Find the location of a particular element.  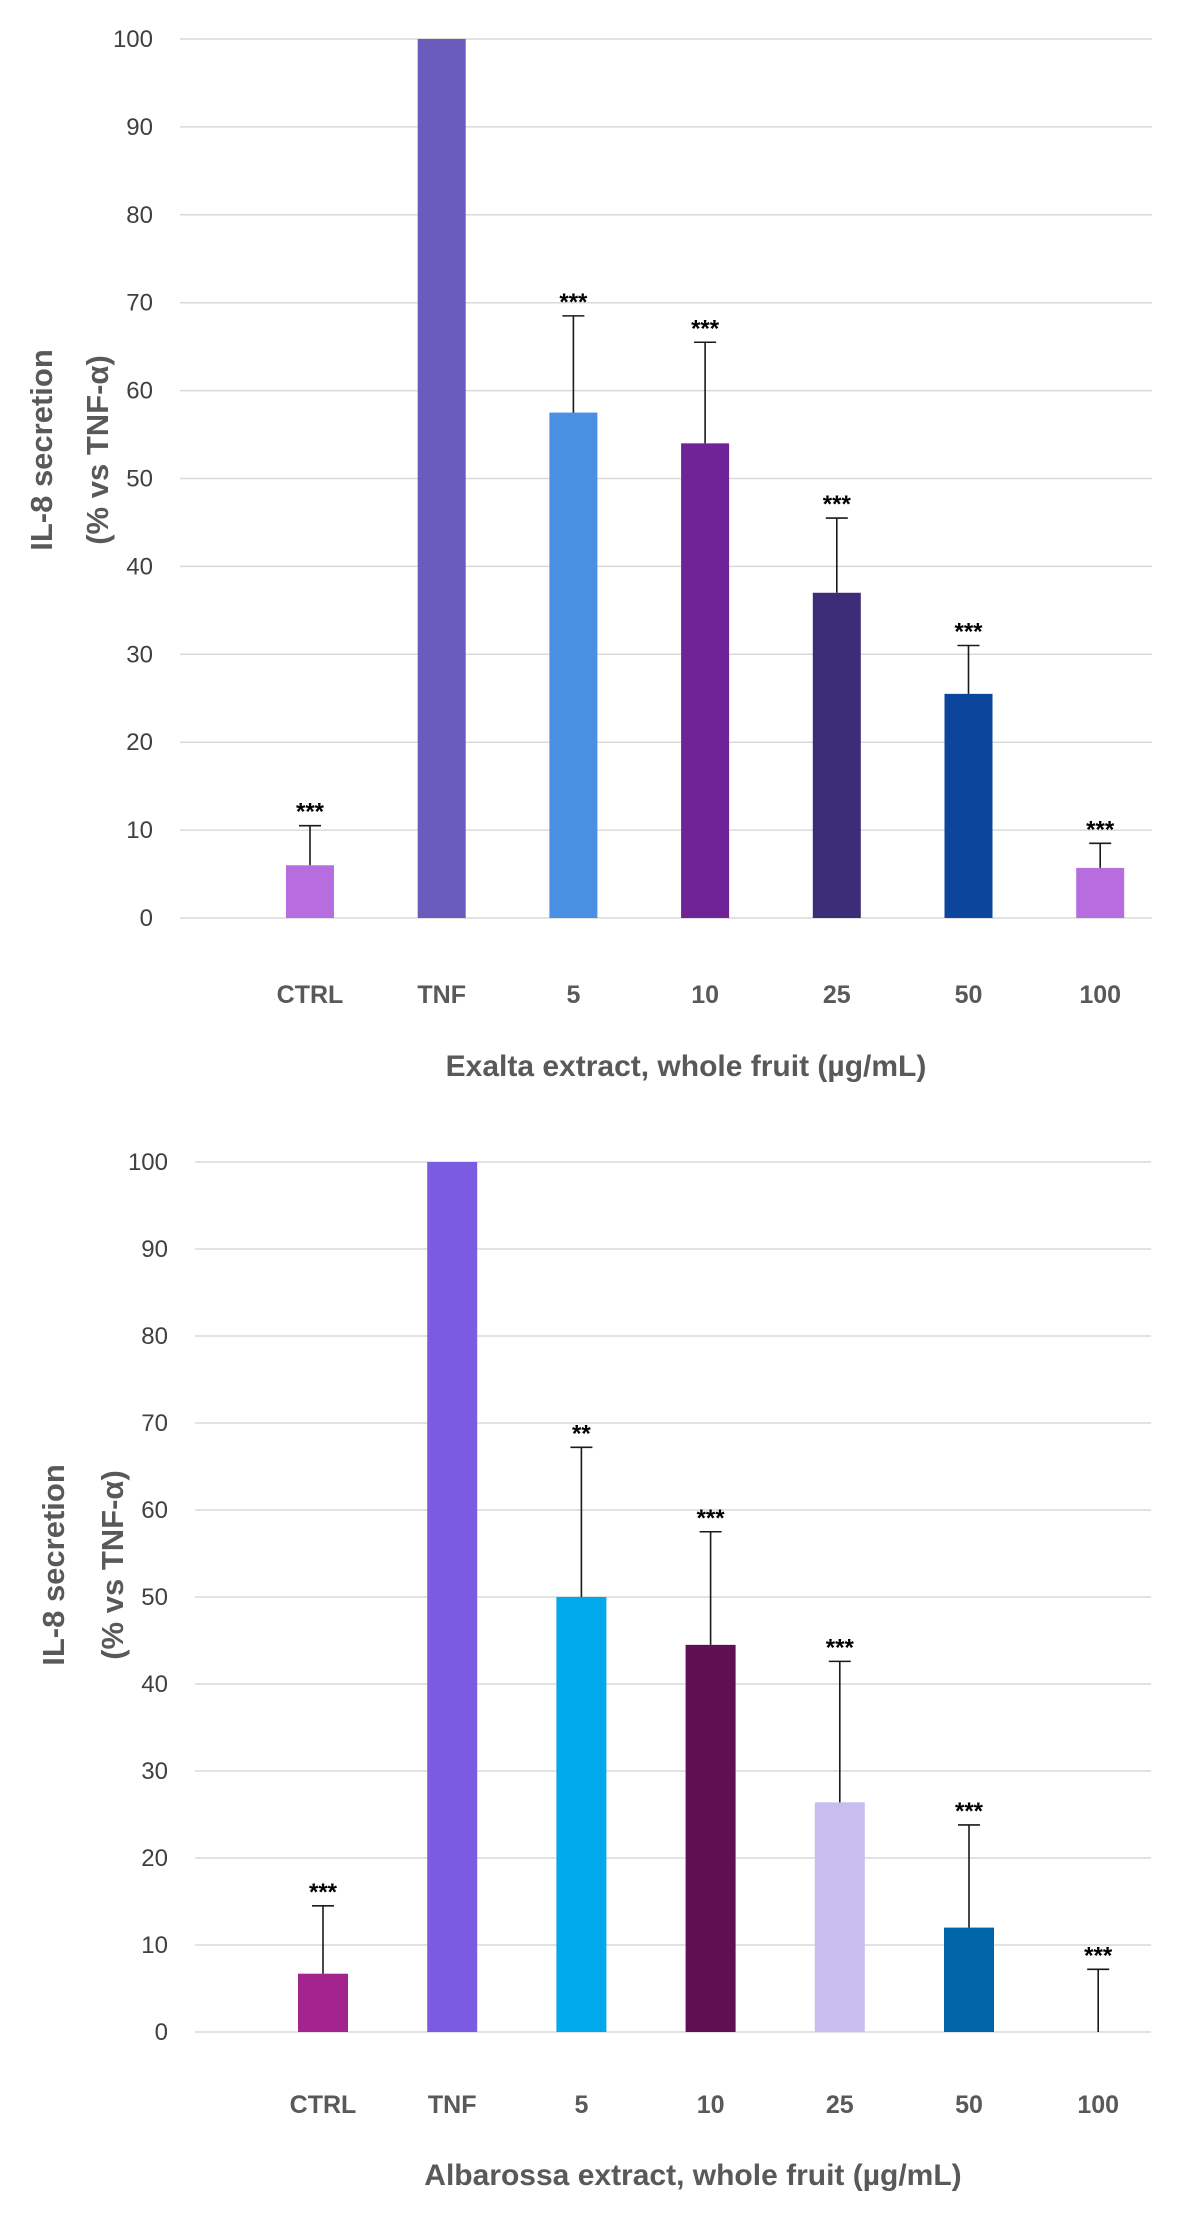

significance-label: ** is located at coordinates (581, 1433).